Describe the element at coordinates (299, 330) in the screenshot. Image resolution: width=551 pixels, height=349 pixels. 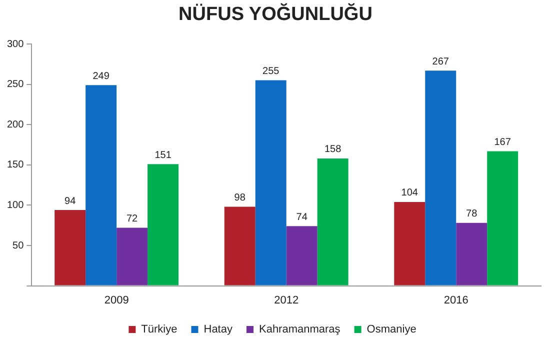
I see `legend-label: Kahramanmaraş` at that location.